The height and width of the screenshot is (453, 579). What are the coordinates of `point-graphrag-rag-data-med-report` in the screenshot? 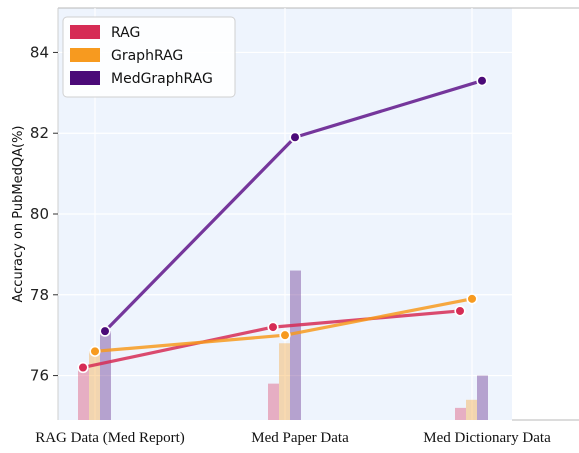 It's located at (95, 351).